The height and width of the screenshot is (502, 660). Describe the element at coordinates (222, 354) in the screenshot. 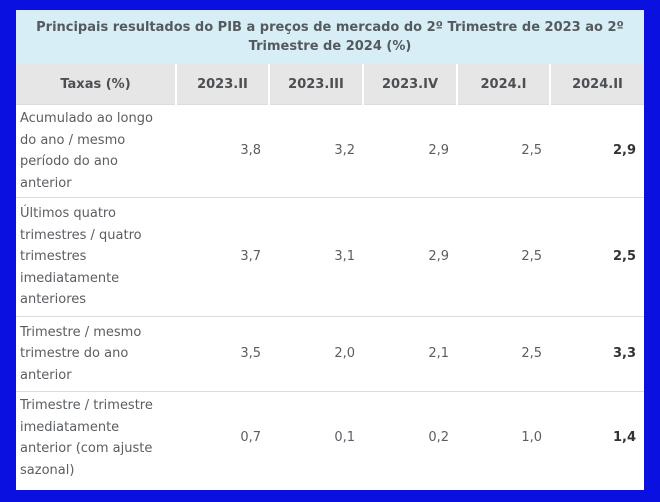

I see `table-cell: 3,5` at that location.